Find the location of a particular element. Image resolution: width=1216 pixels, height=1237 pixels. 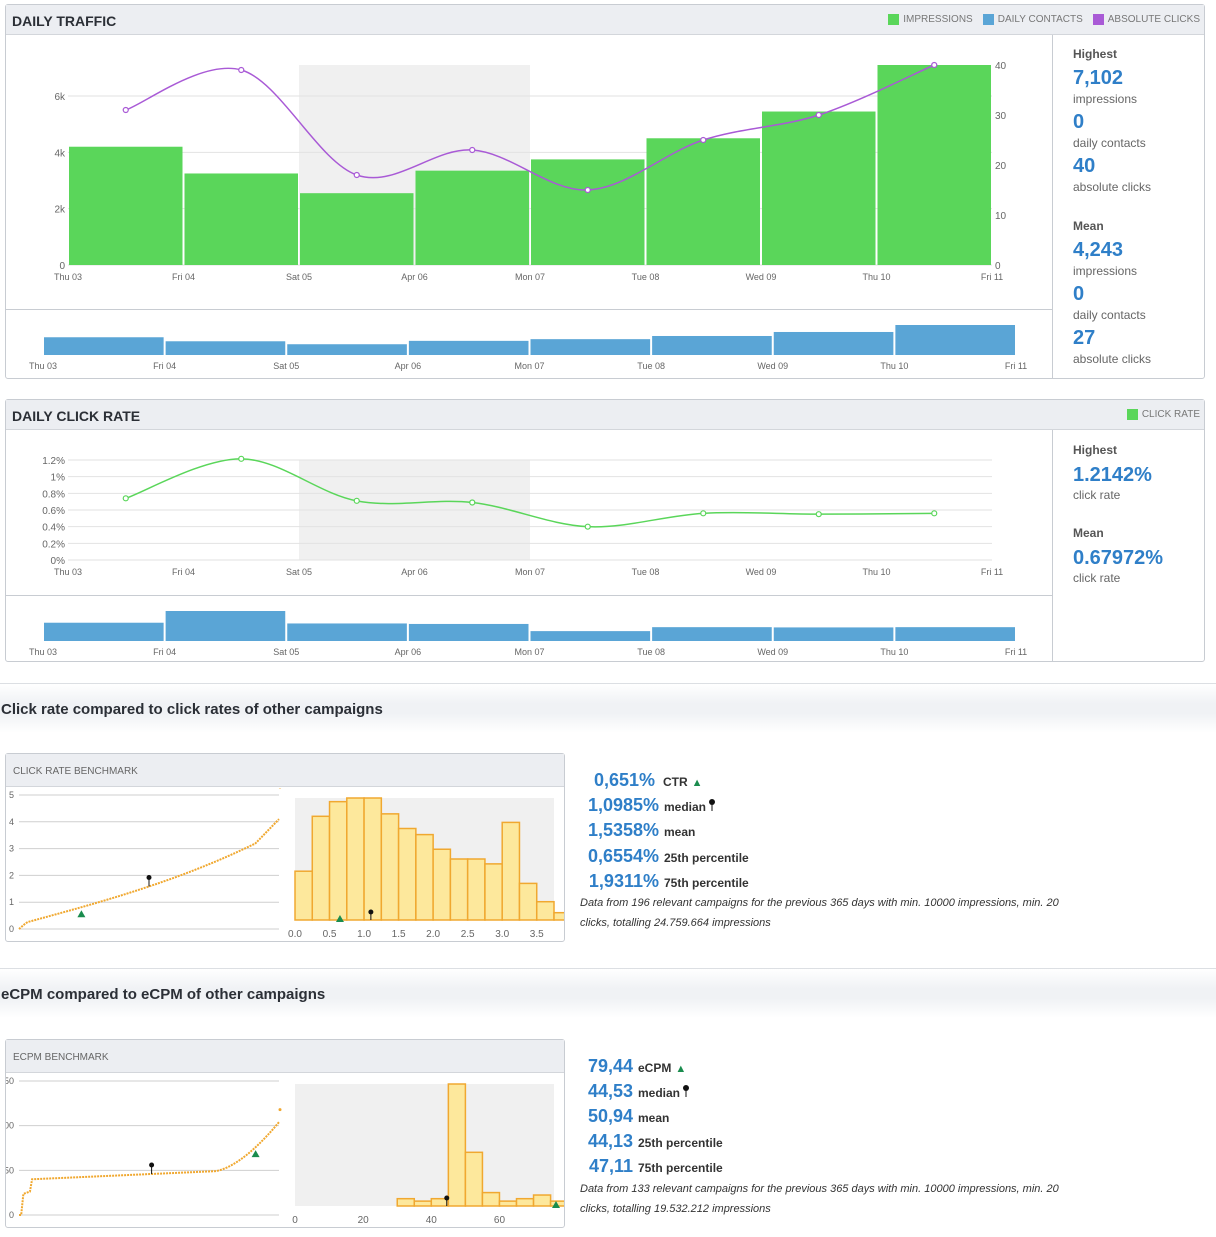

p25-value: 0,6554% is located at coordinates (623, 856).